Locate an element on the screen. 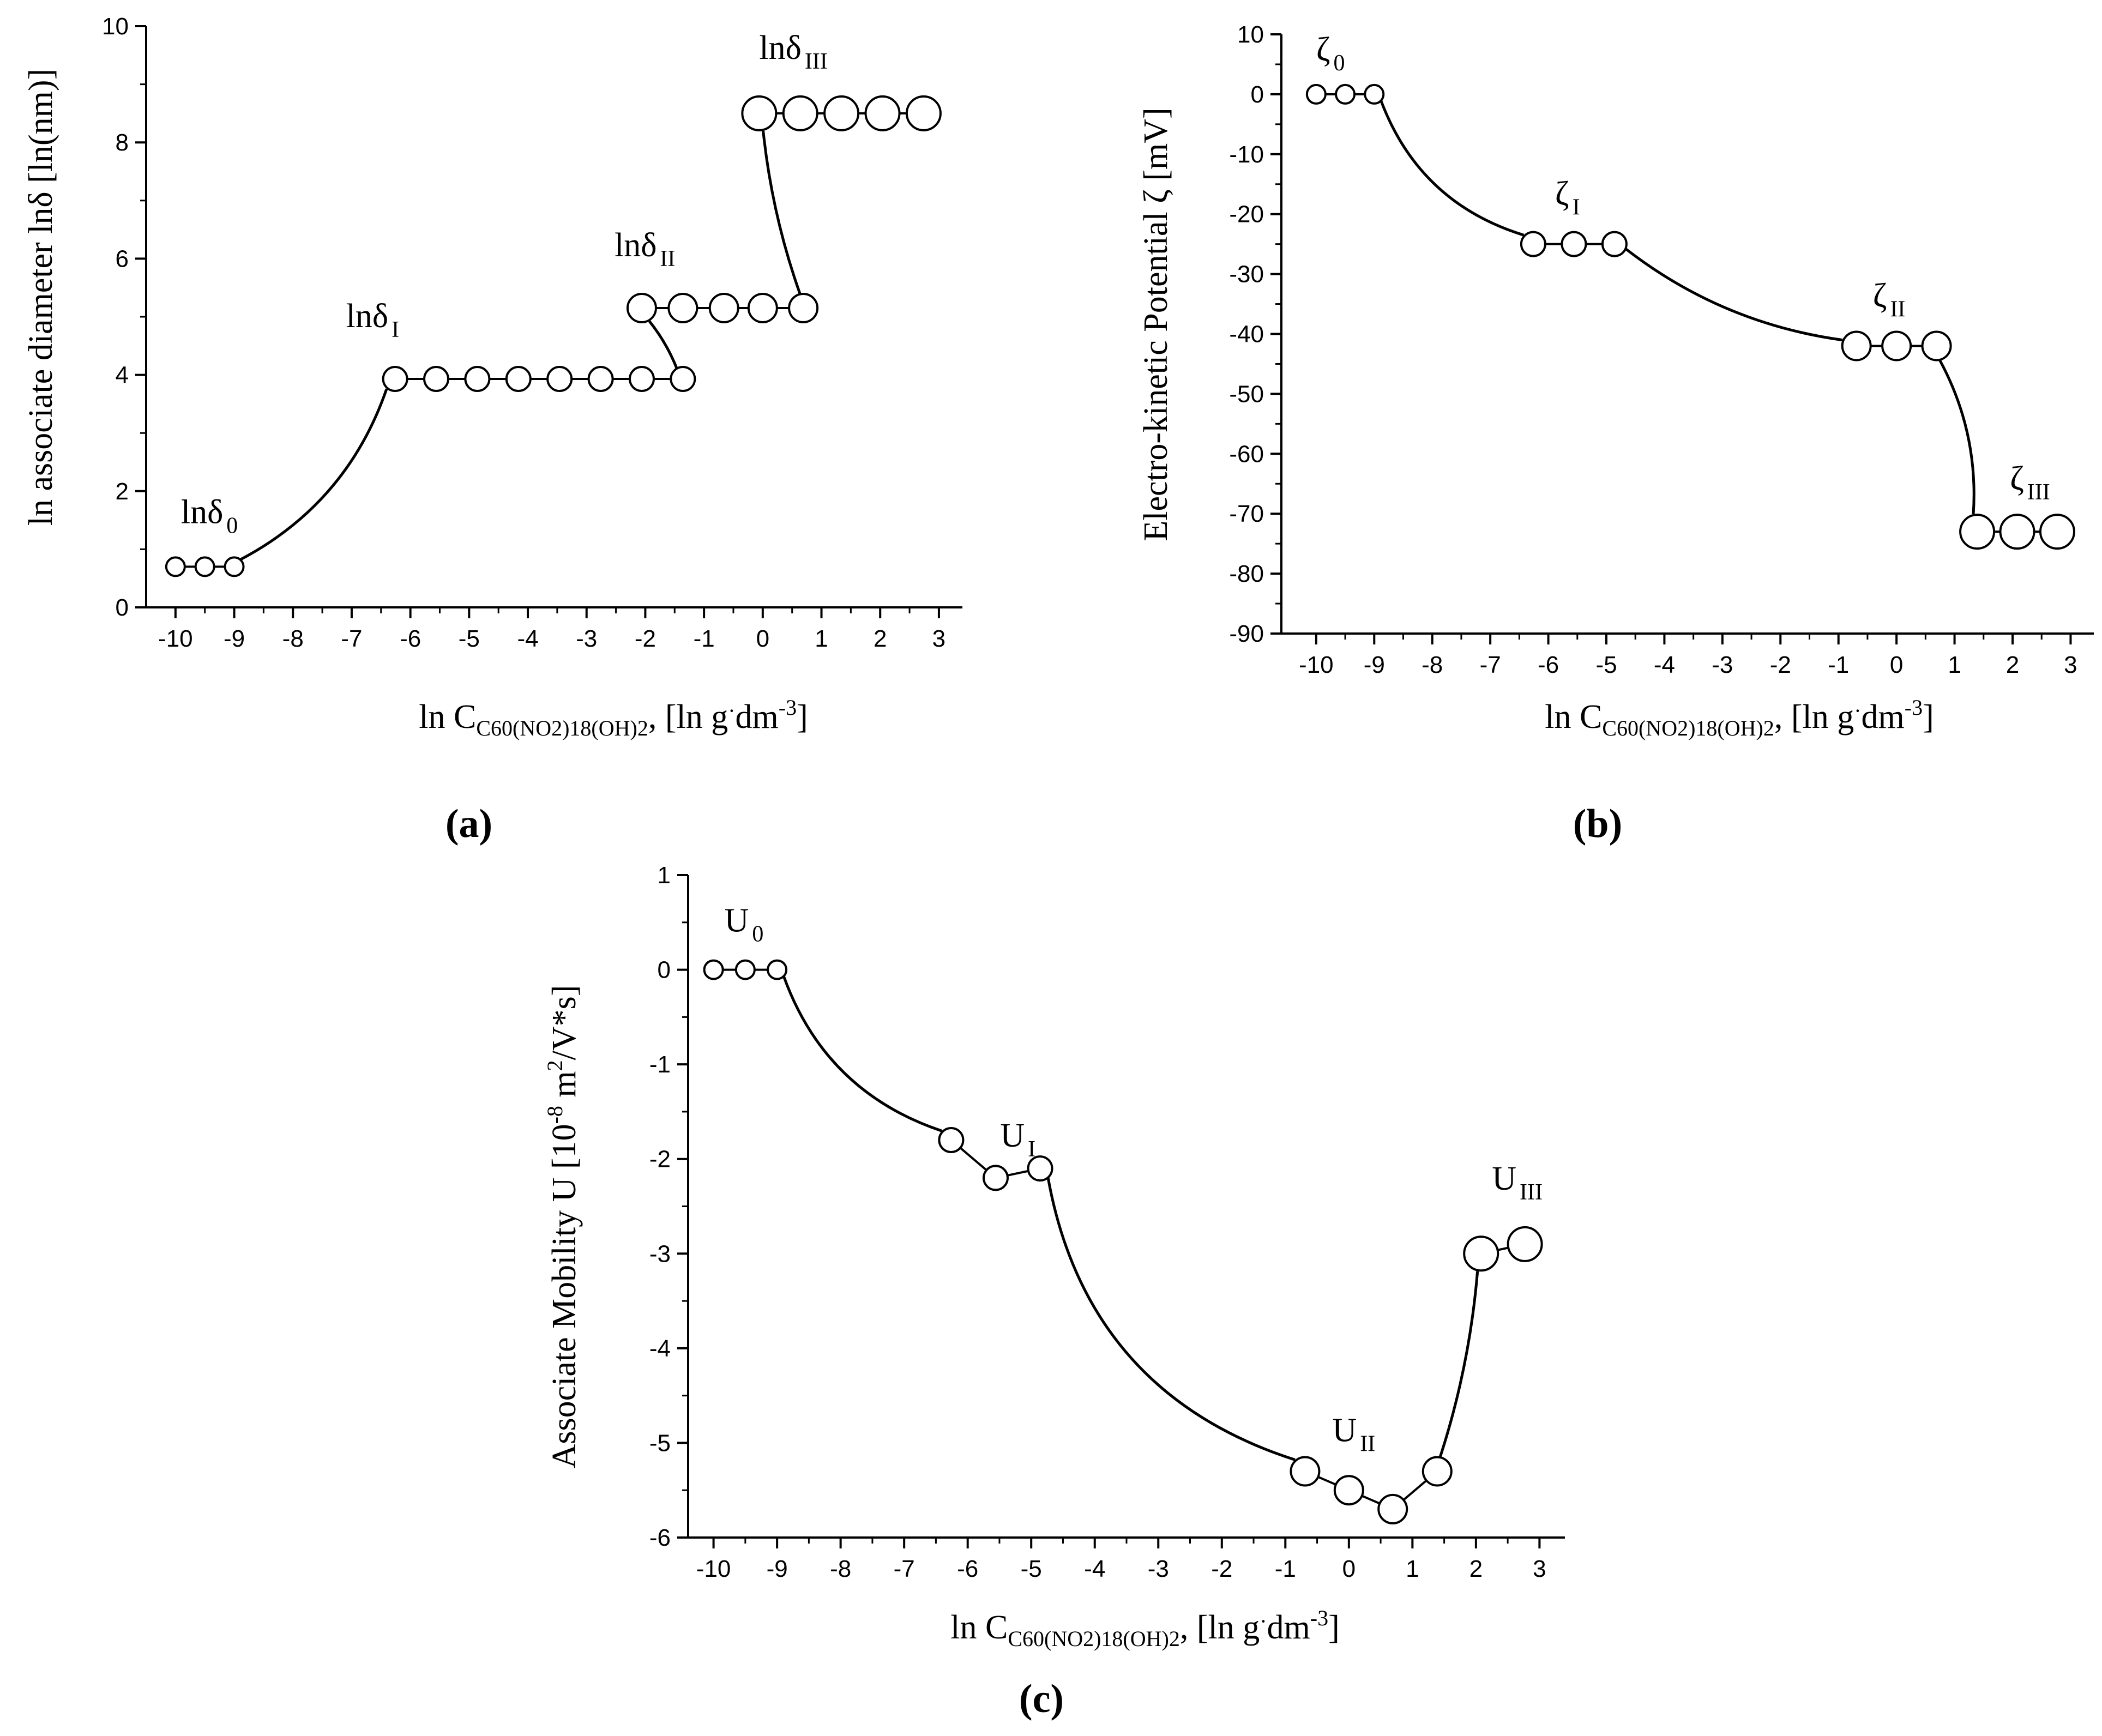  y-tick-label: -1 is located at coordinates (660, 1064).